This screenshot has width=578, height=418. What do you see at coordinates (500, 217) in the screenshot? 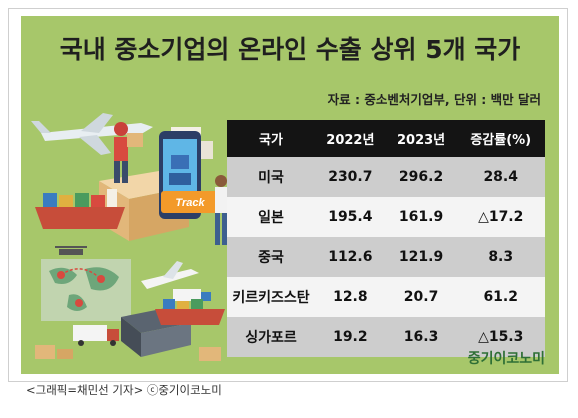
I see `cell-change: △17.2` at bounding box center [500, 217].